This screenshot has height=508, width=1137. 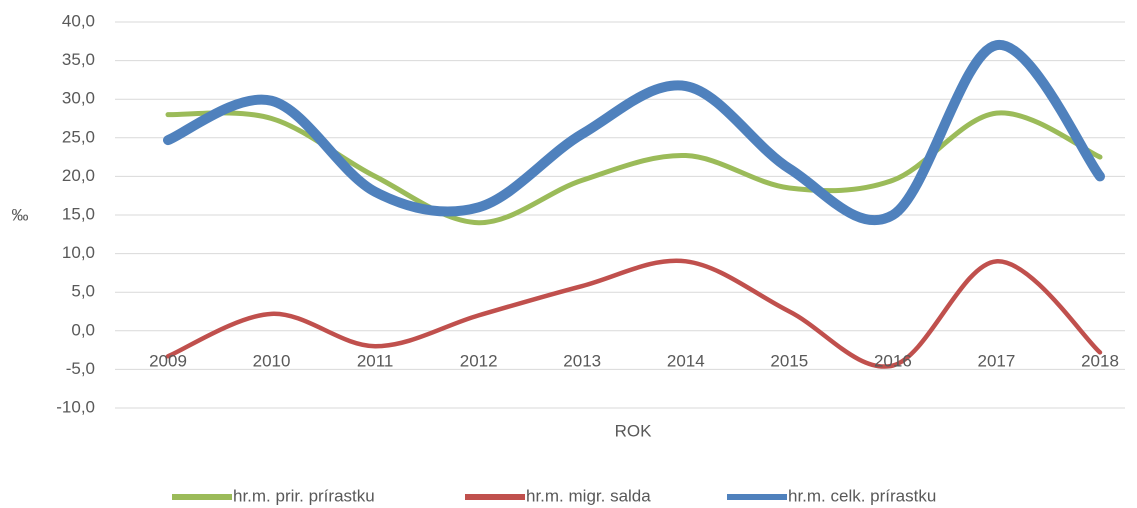 I want to click on y-tick-label: -10,0, so click(x=75, y=406).